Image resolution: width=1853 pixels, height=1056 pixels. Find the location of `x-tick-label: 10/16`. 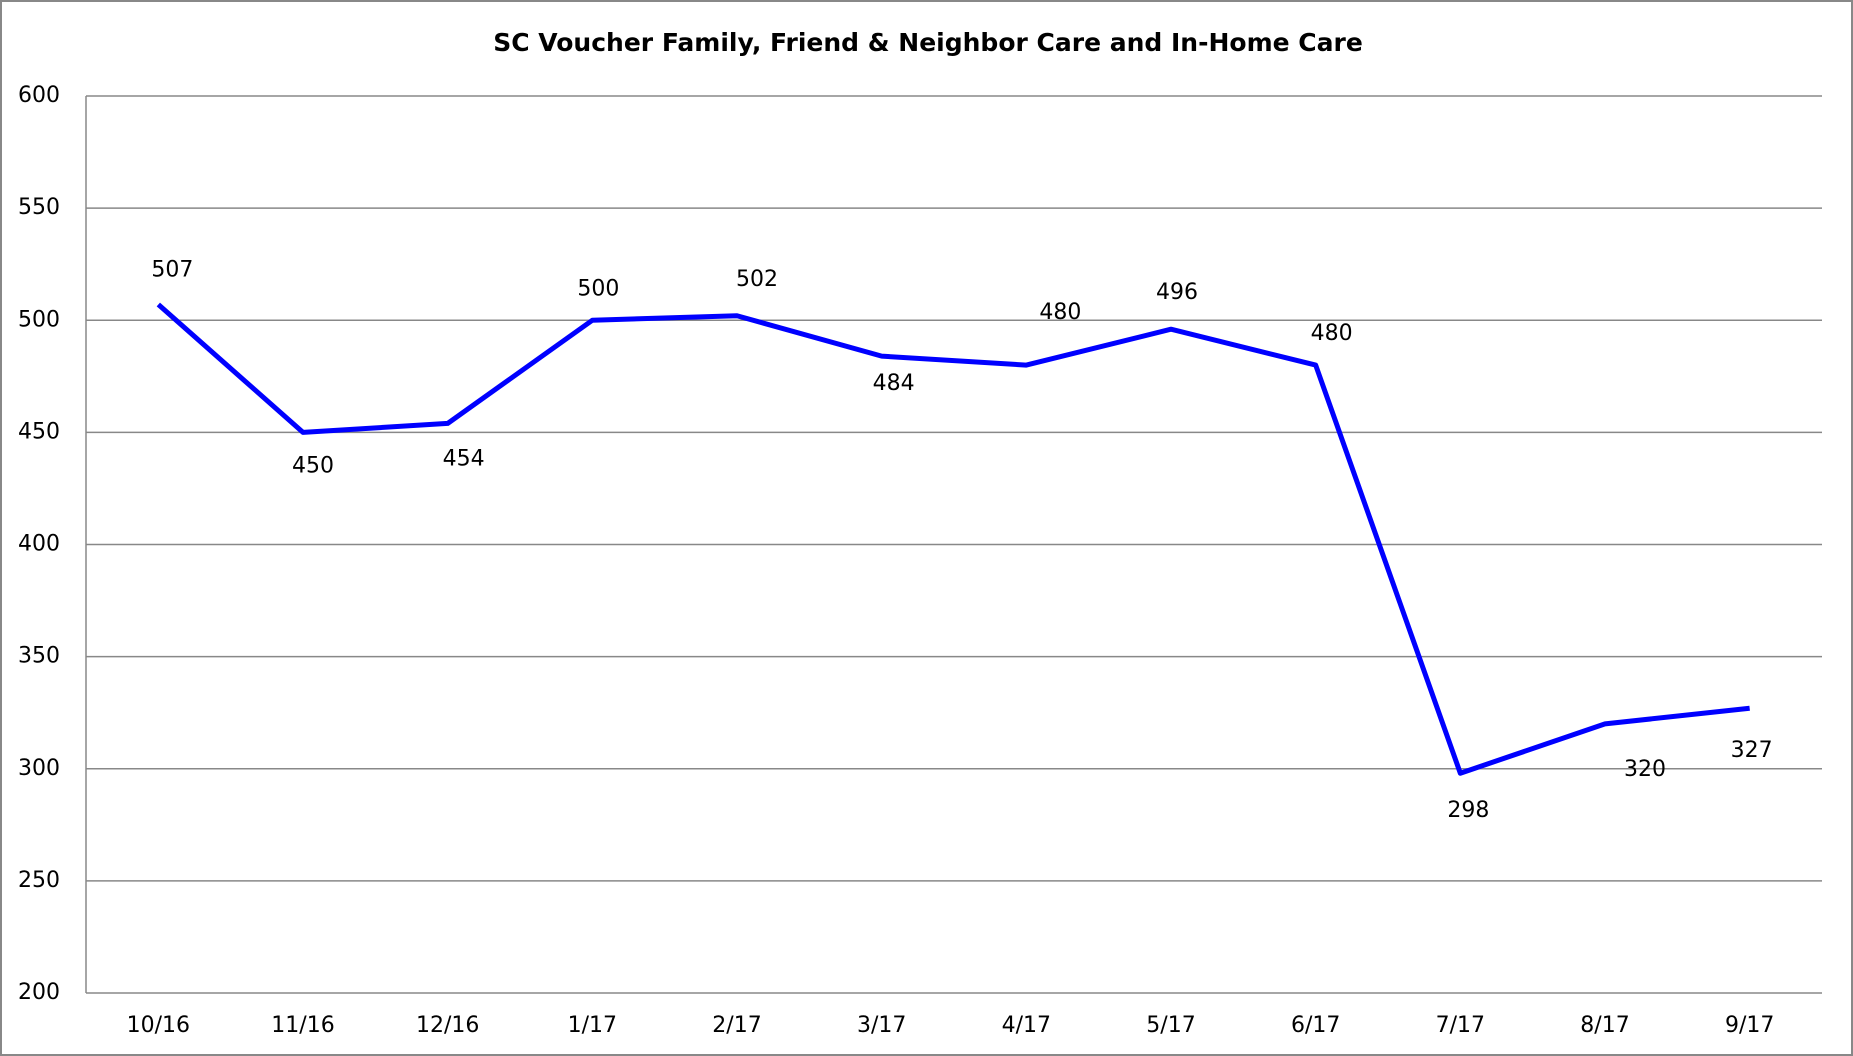

x-tick-label: 10/16 is located at coordinates (158, 1025).